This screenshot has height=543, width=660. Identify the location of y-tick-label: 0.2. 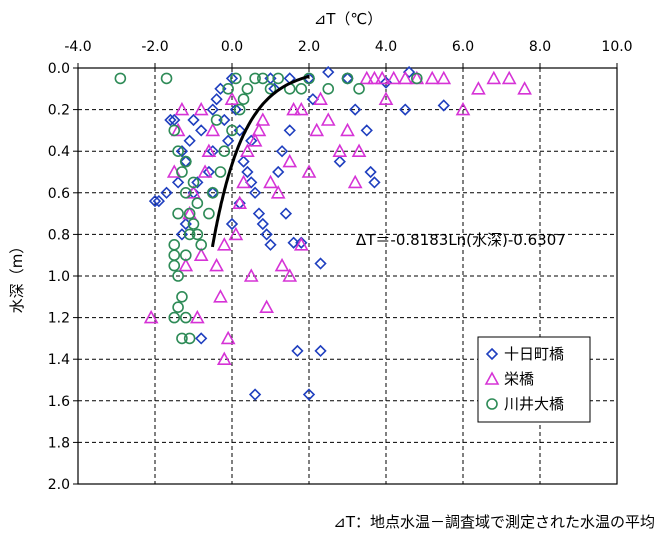
(59, 111).